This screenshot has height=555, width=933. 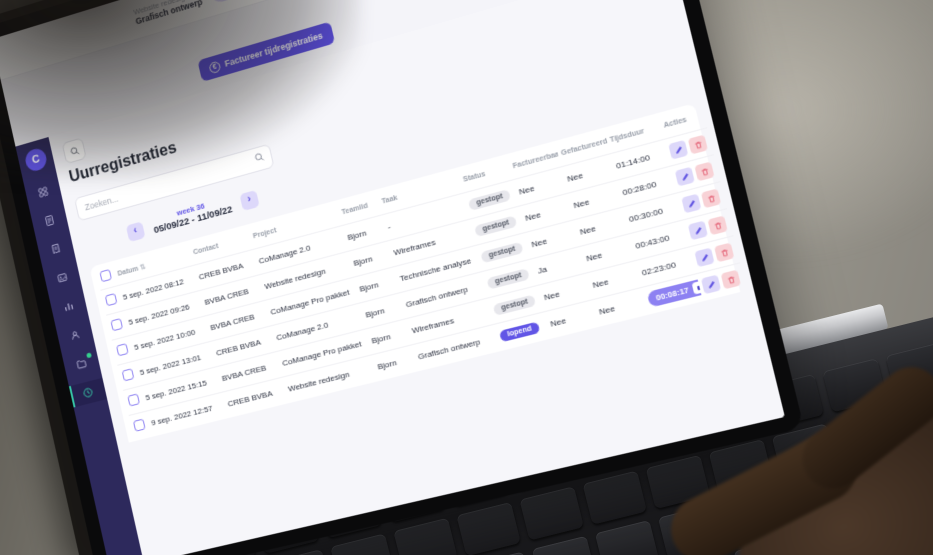 What do you see at coordinates (672, 294) in the screenshot?
I see `row-timer-value: 00:08:17` at bounding box center [672, 294].